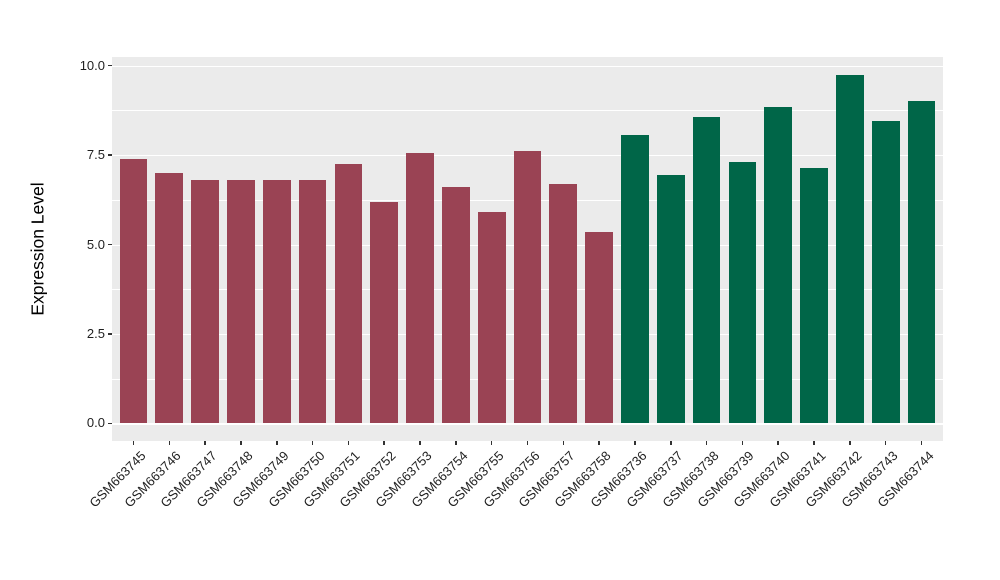  What do you see at coordinates (814, 295) in the screenshot?
I see `bar-gsm663741` at bounding box center [814, 295].